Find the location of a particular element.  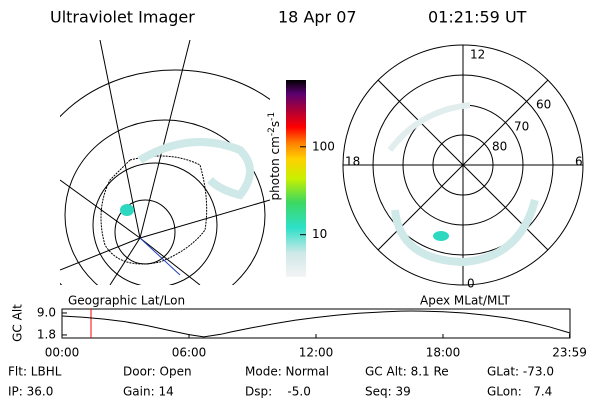

y-tick-label: 9.0 is located at coordinates (46, 312).